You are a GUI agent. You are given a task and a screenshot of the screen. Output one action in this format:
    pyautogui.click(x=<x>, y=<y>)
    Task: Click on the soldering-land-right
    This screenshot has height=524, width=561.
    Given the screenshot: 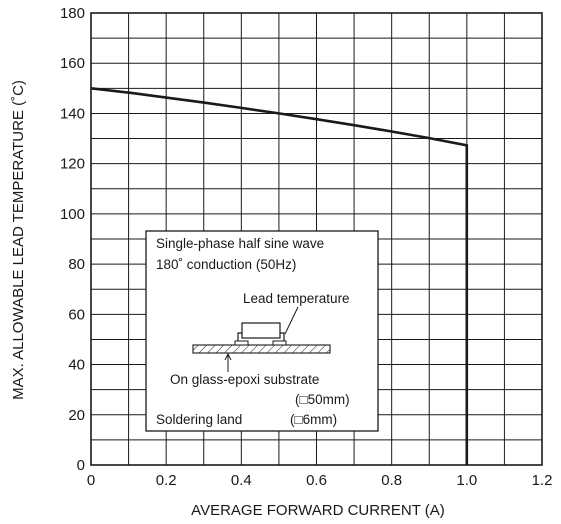 What is the action you would take?
    pyautogui.click(x=279, y=343)
    